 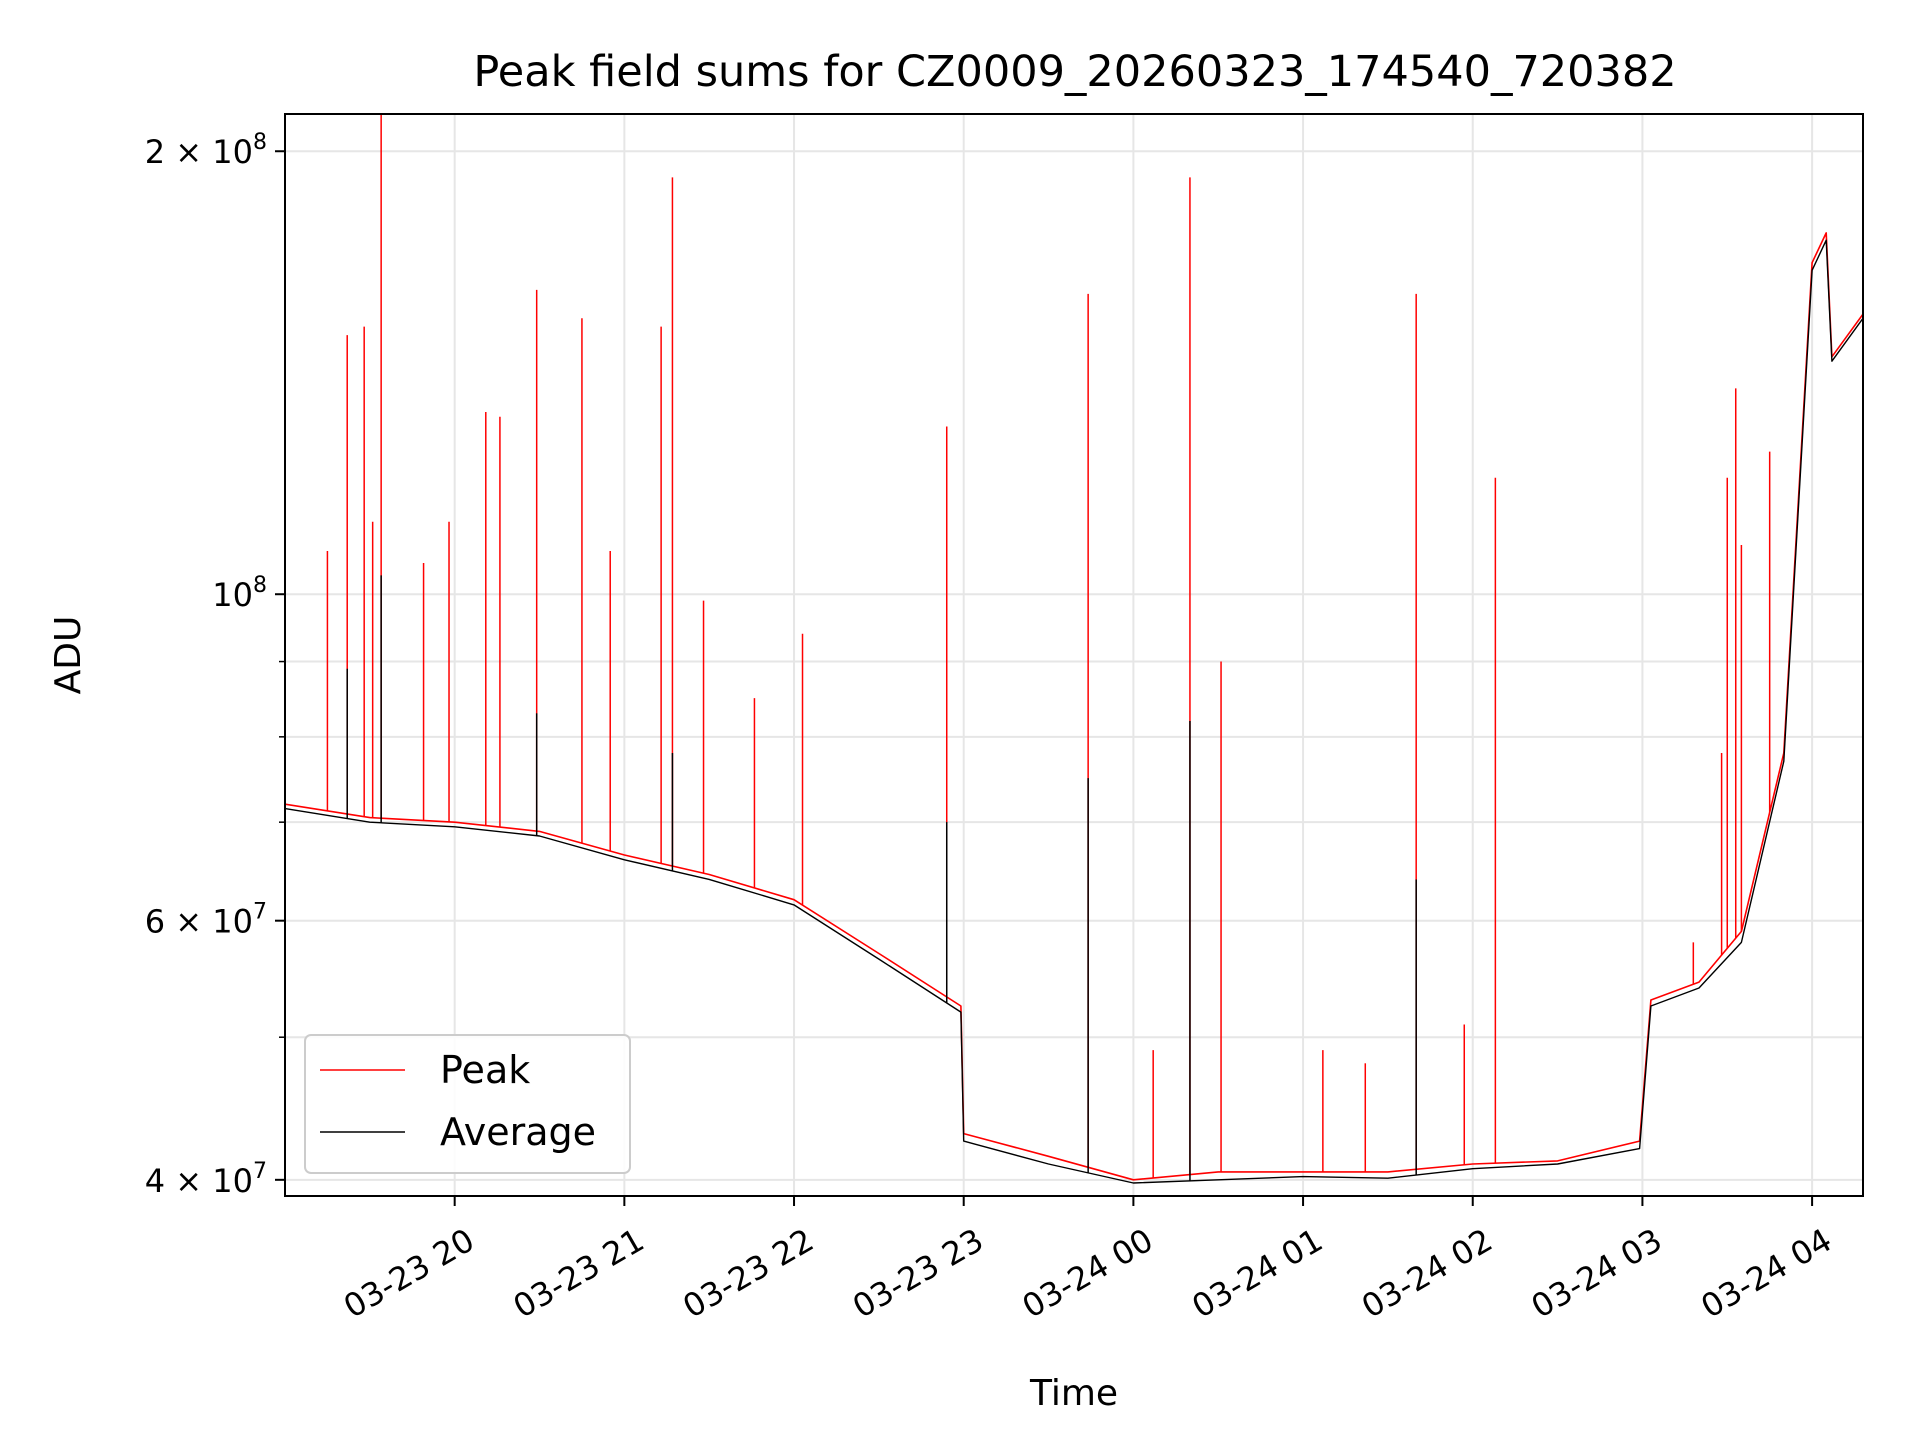 I want to click on x-tick-label: 03-24 04, so click(x=1766, y=1273).